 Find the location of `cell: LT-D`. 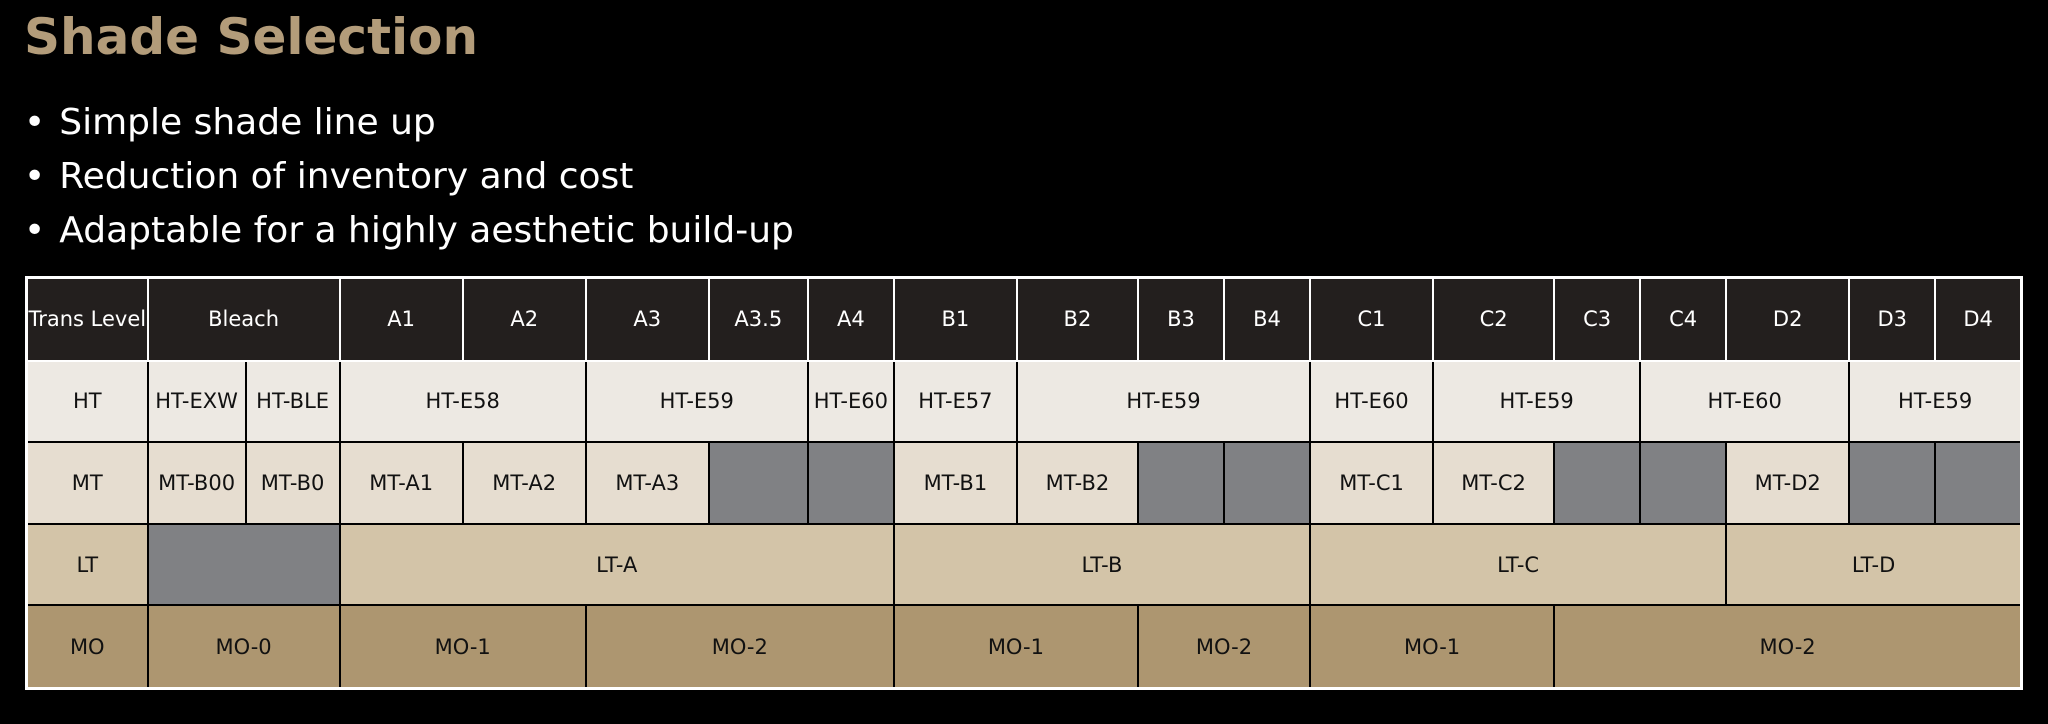

cell: LT-D is located at coordinates (1874, 564).